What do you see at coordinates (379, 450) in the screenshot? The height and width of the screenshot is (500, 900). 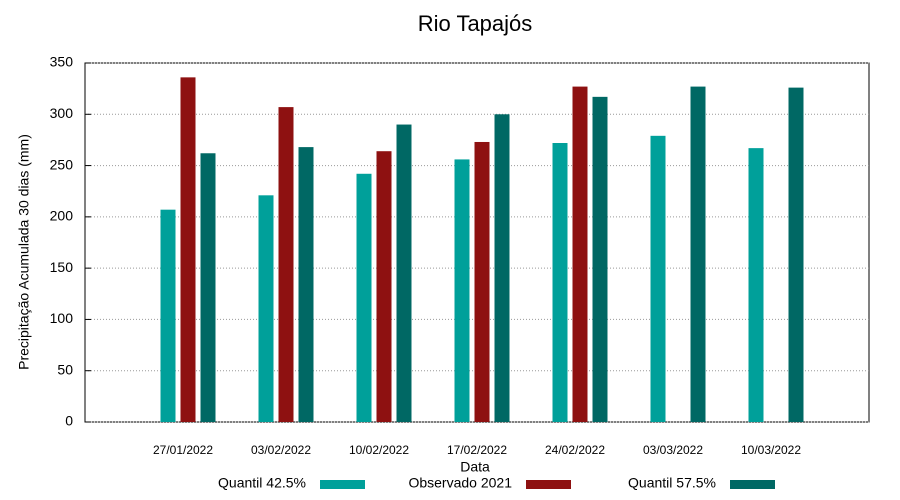 I see `x-tick-label: 10/02/2022` at bounding box center [379, 450].